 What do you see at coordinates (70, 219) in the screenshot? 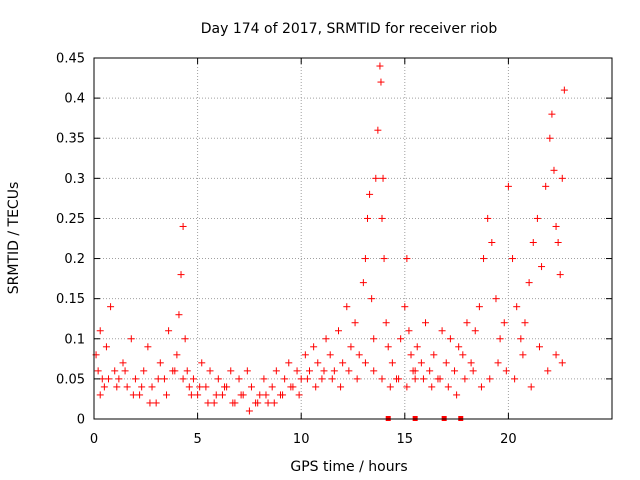
I see `y-tick-label: 0.25` at bounding box center [70, 219].